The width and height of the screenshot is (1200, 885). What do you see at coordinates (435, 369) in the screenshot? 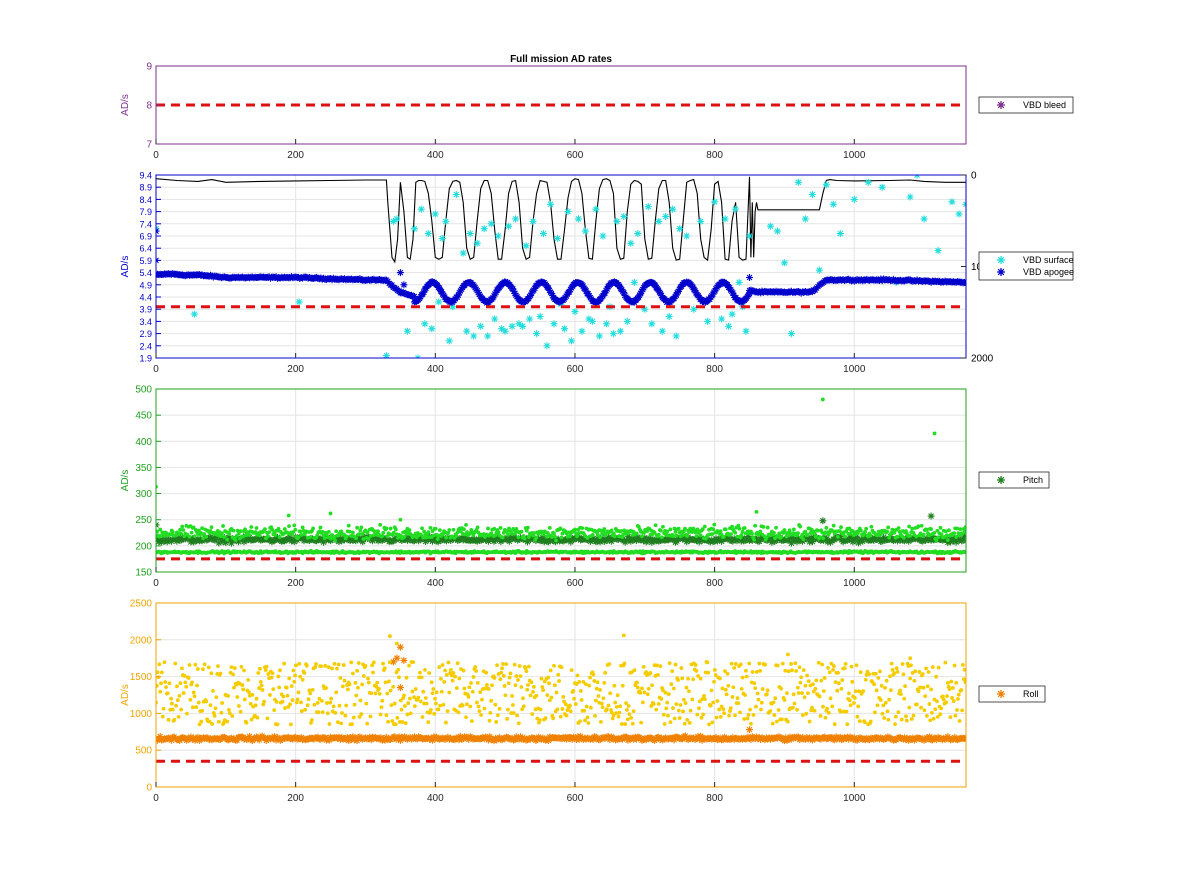
I see `x-tick-label: 400` at bounding box center [435, 369].